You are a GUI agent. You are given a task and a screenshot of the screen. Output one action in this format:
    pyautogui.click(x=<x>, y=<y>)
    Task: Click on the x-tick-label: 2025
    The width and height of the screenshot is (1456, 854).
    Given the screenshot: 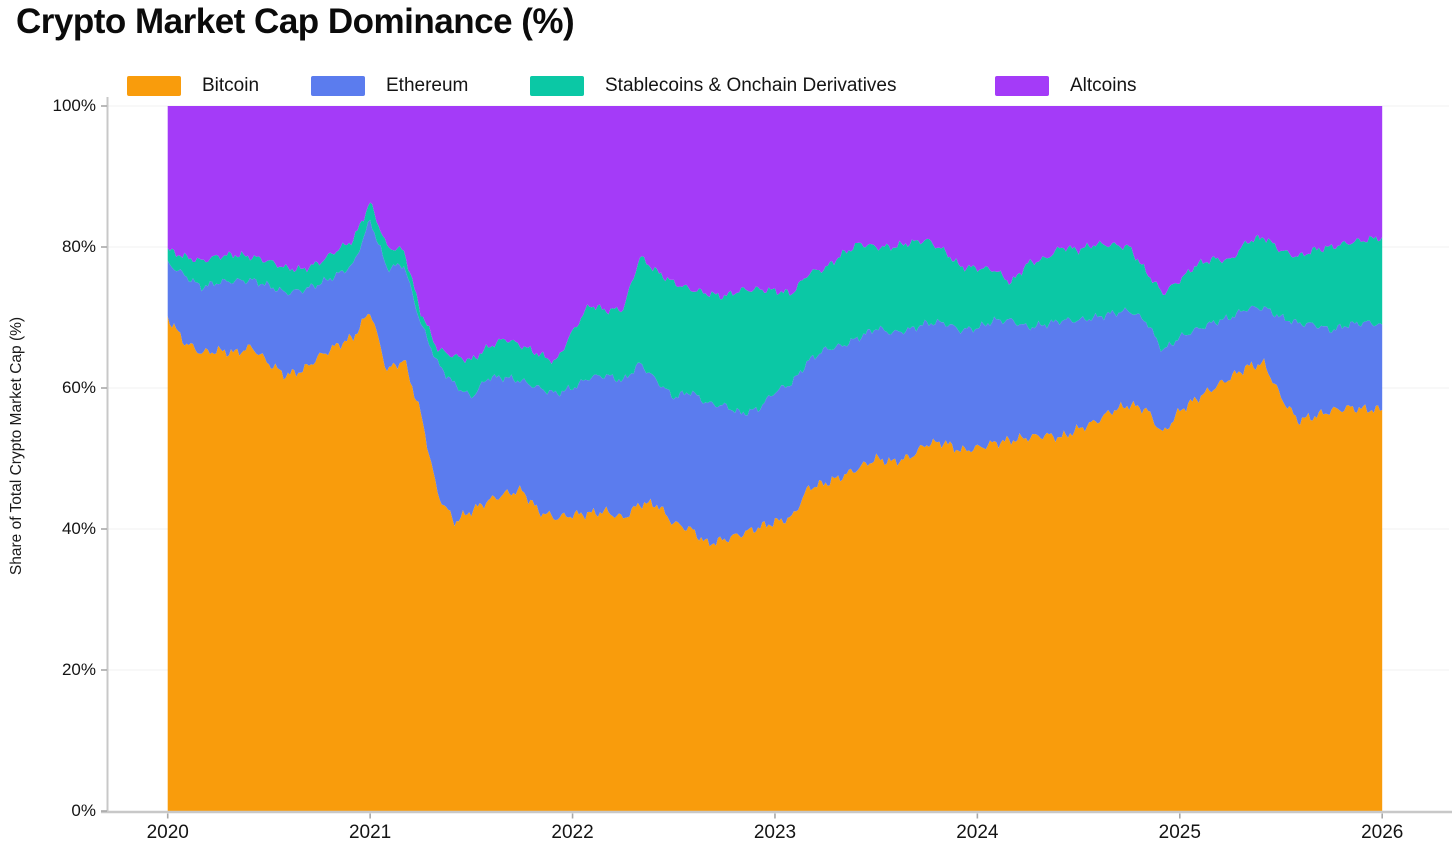 What is the action you would take?
    pyautogui.click(x=1179, y=832)
    